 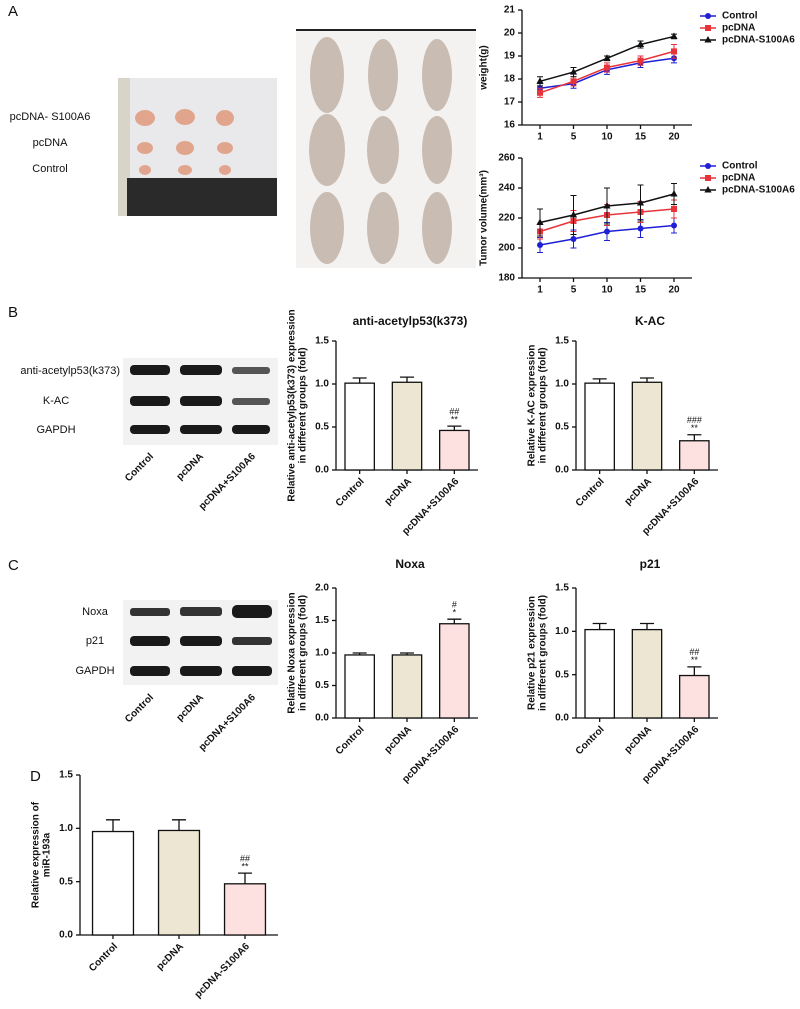 What do you see at coordinates (510, 33) in the screenshot?
I see `y-tick-label: 20` at bounding box center [510, 33].